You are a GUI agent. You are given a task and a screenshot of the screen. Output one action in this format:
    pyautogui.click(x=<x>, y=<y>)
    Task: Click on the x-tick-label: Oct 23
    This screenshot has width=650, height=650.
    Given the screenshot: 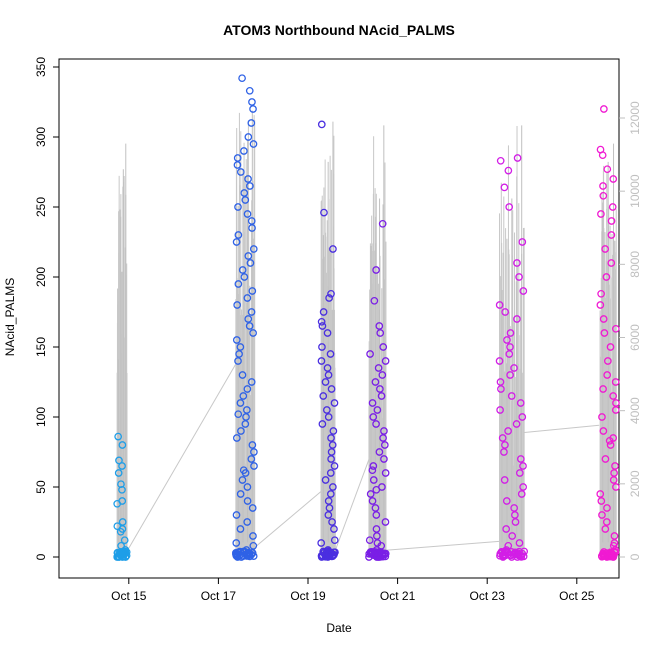 What is the action you would take?
    pyautogui.click(x=488, y=596)
    